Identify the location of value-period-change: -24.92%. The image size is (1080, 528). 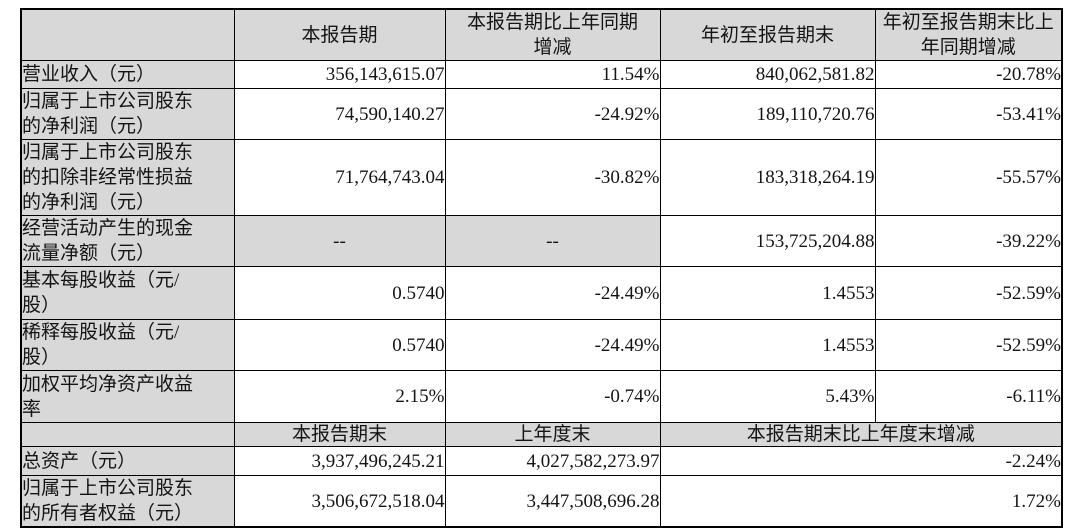
(552, 114).